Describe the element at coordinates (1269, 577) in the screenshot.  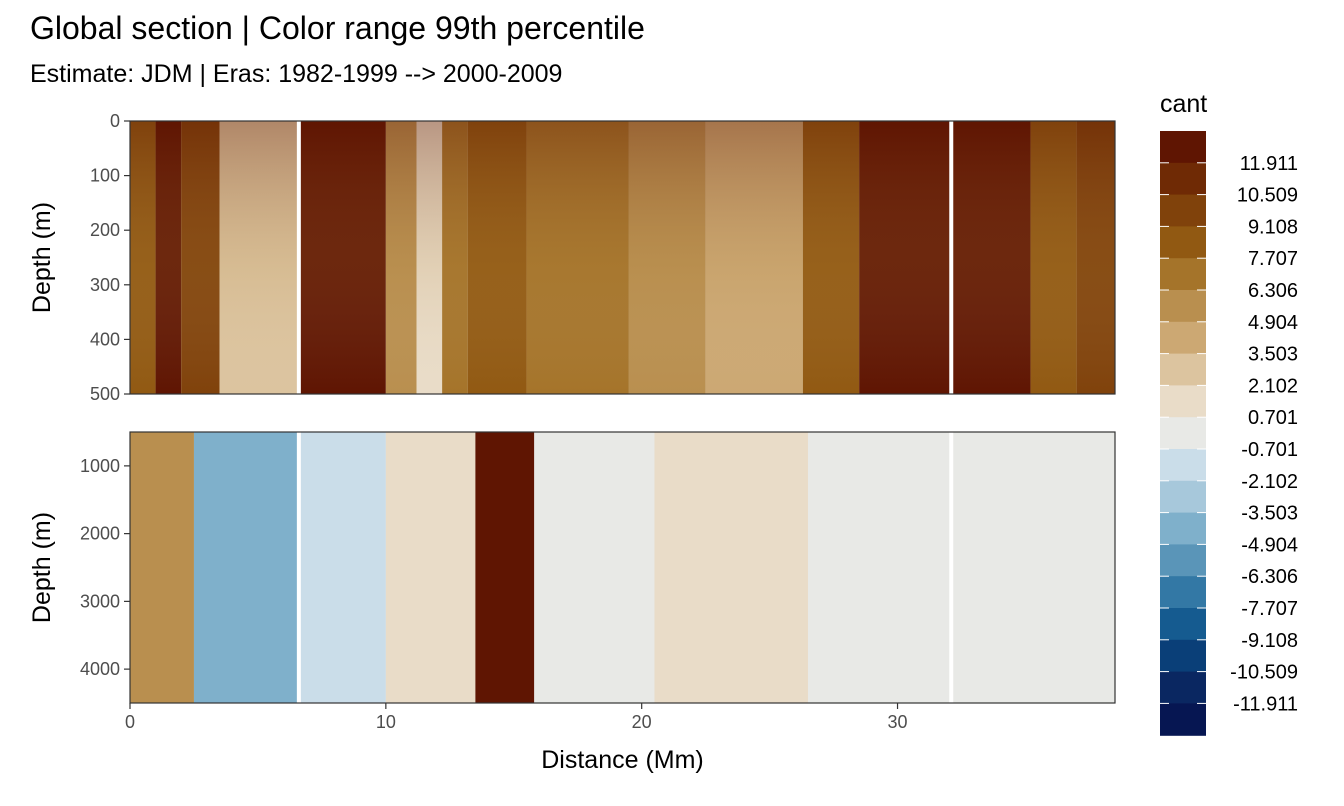
I see `legend-label: -6.306` at that location.